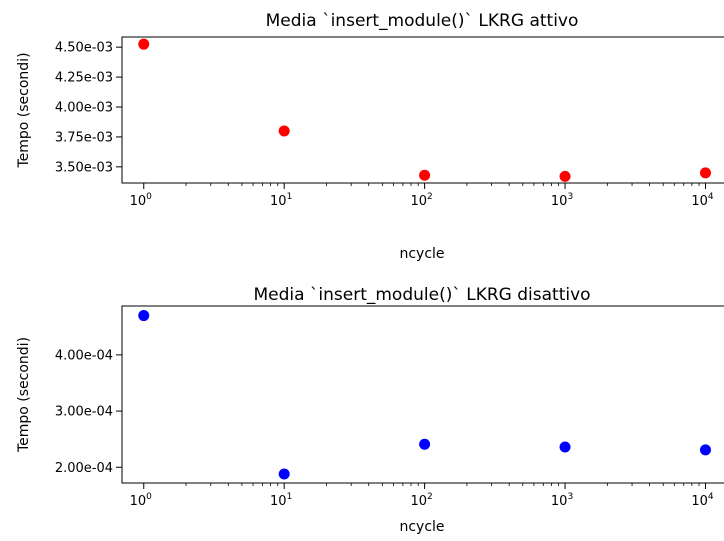 Image resolution: width=724 pixels, height=541 pixels. I want to click on y-tick-label: 4.25e-03, so click(84, 78).